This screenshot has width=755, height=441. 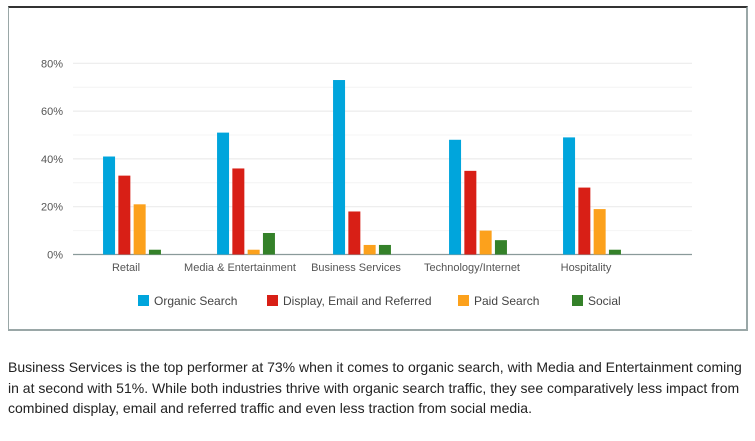 I want to click on y-tick-label: 0%, so click(x=55, y=256).